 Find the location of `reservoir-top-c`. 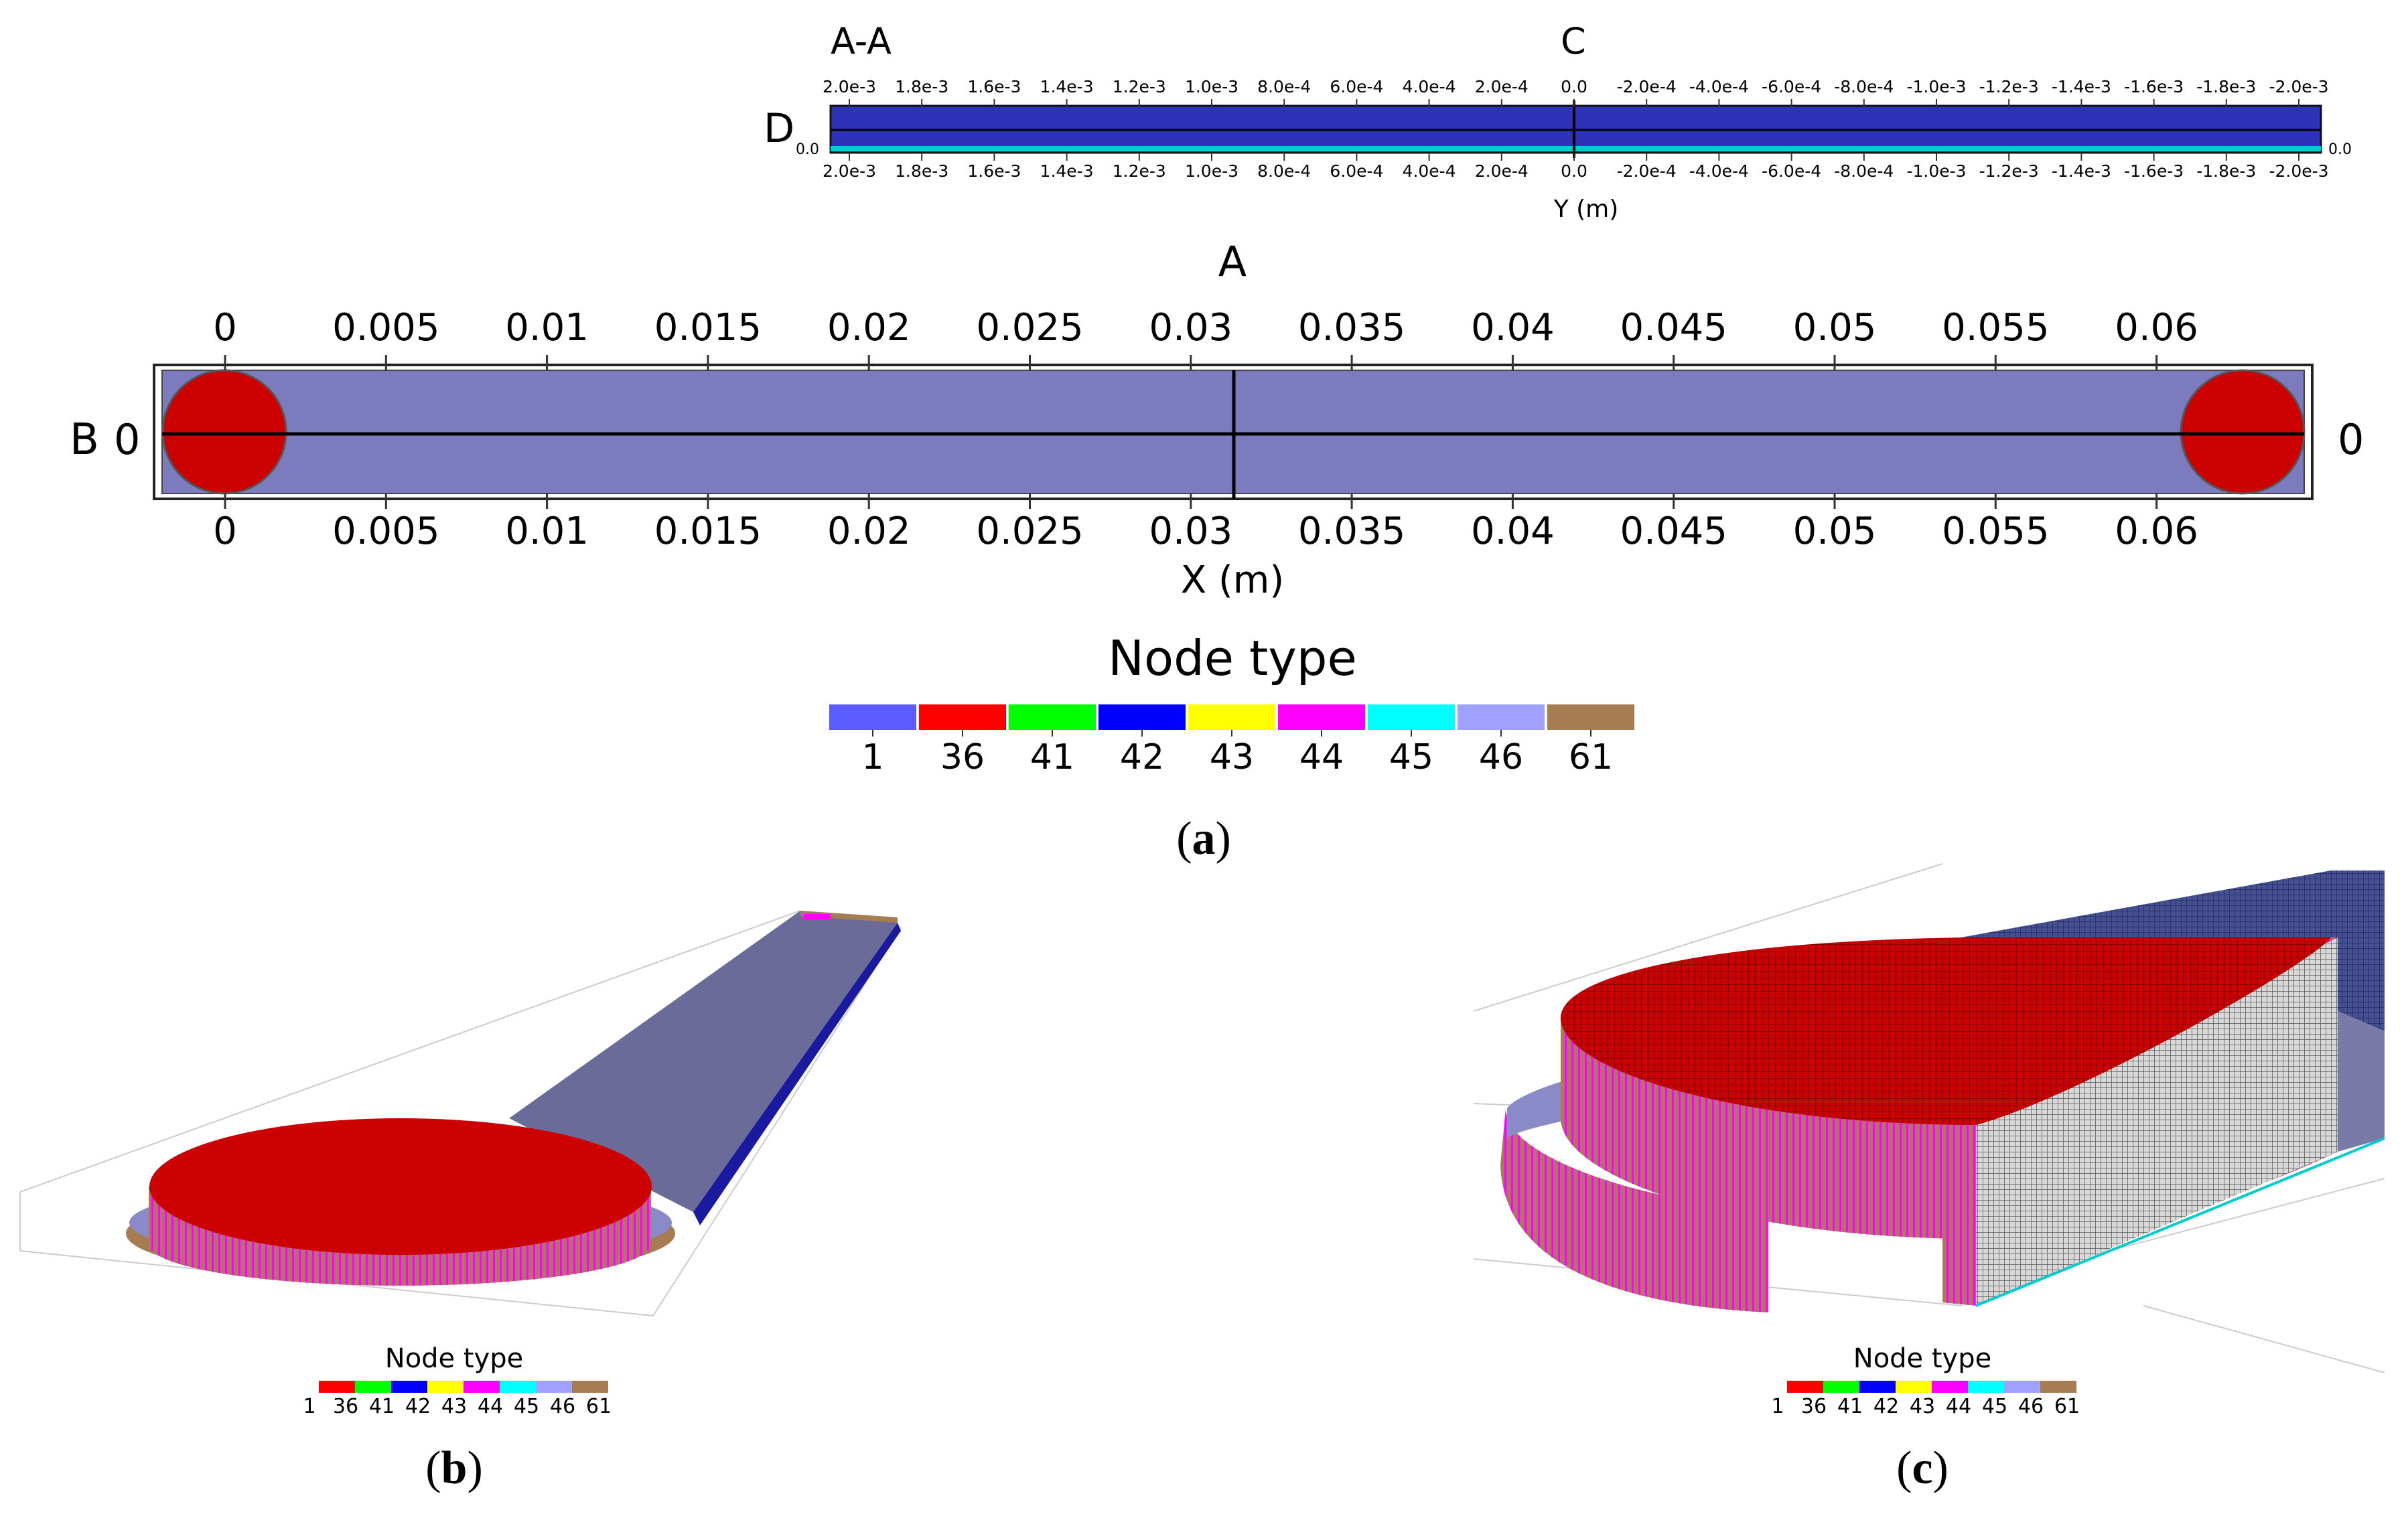

reservoir-top-c is located at coordinates (1946, 1031).